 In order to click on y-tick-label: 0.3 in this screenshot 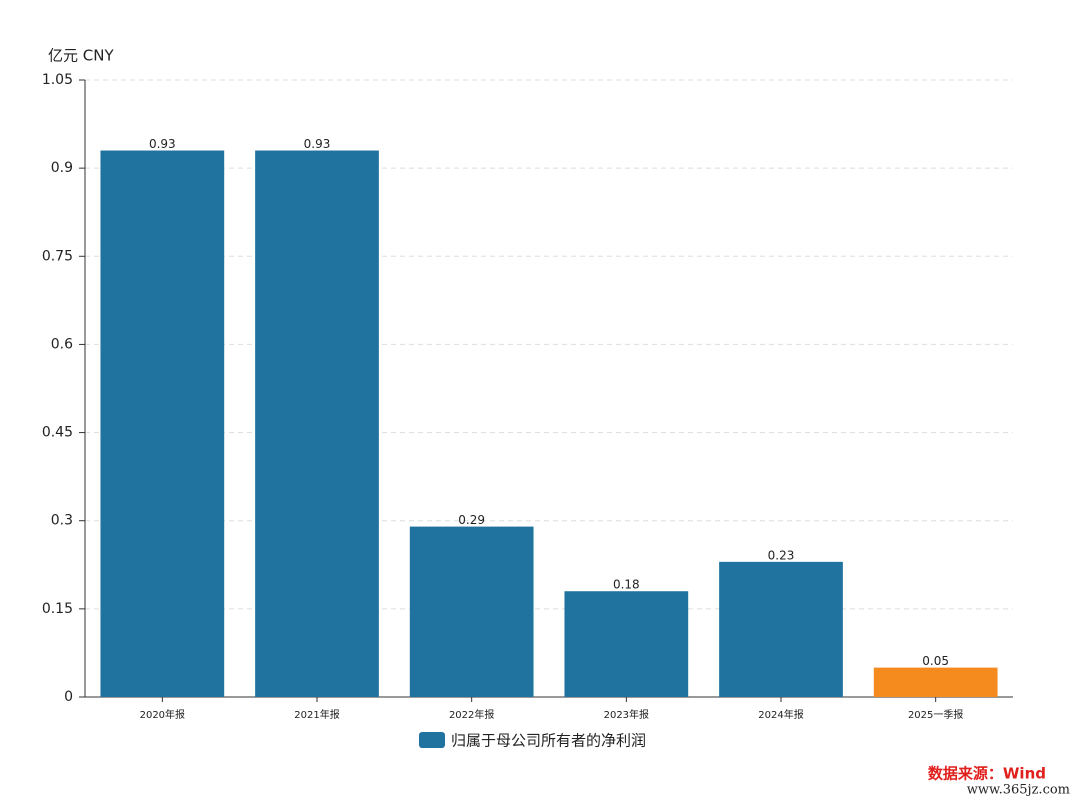, I will do `click(62, 521)`.